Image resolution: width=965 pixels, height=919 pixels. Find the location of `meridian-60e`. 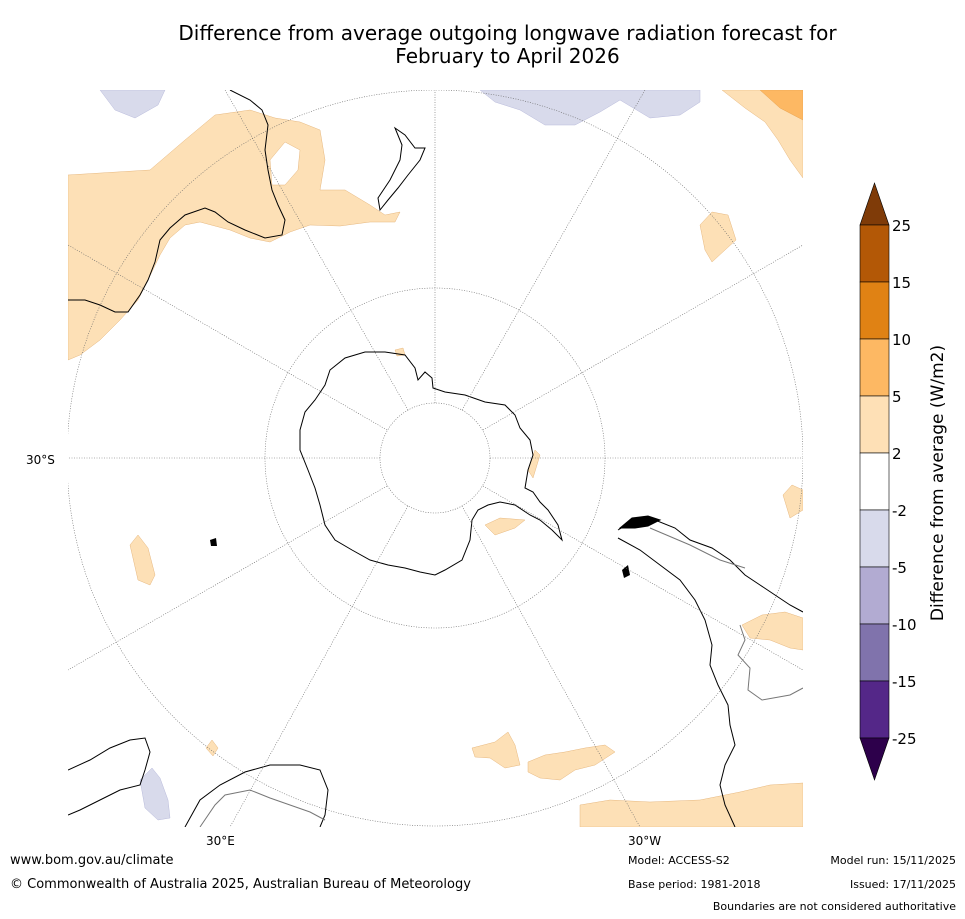

meridian-60e is located at coordinates (228, 337).